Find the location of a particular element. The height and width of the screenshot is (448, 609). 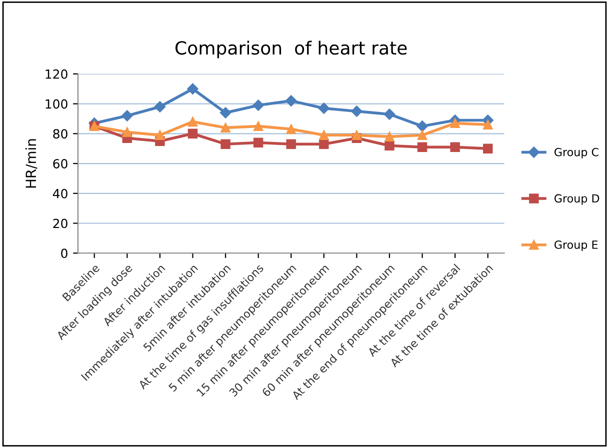

y-tick-label: 20 is located at coordinates (60, 223).